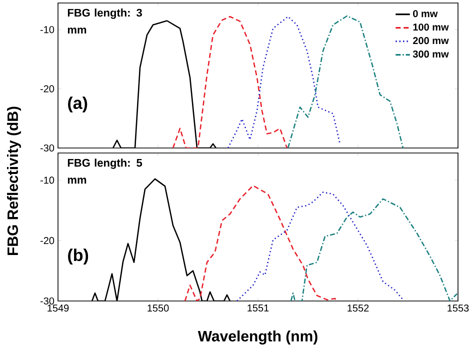 The width and height of the screenshot is (474, 363). I want to click on x-tick-label: 1551, so click(258, 308).